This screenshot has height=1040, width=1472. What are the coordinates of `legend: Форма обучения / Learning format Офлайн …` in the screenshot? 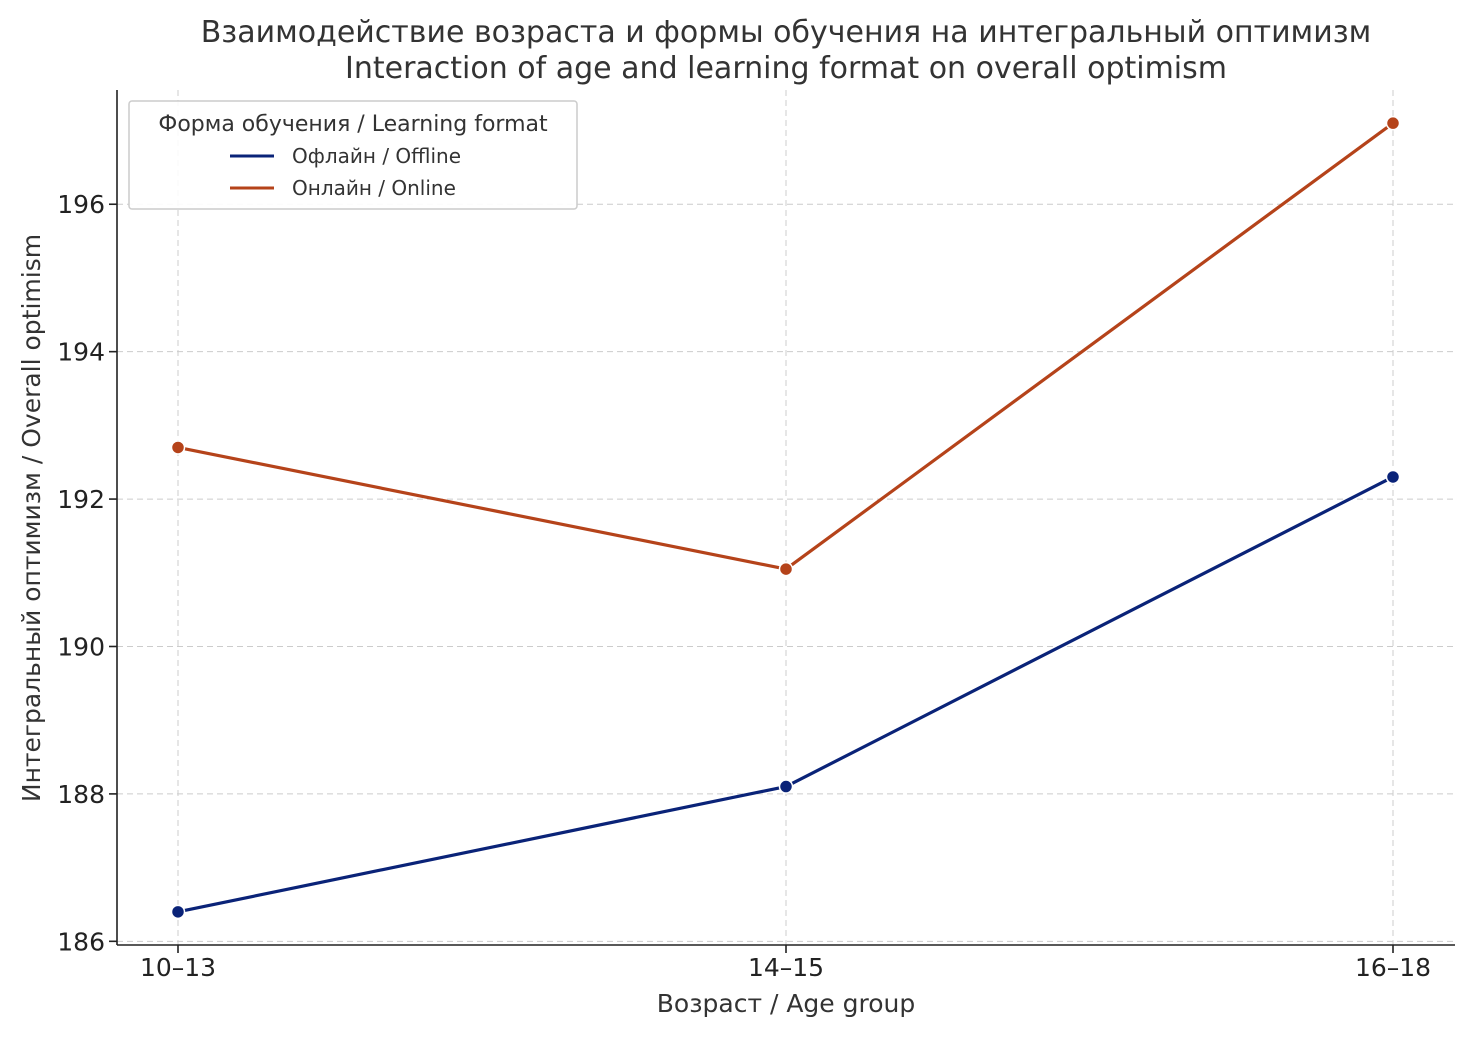 It's located at (353, 155).